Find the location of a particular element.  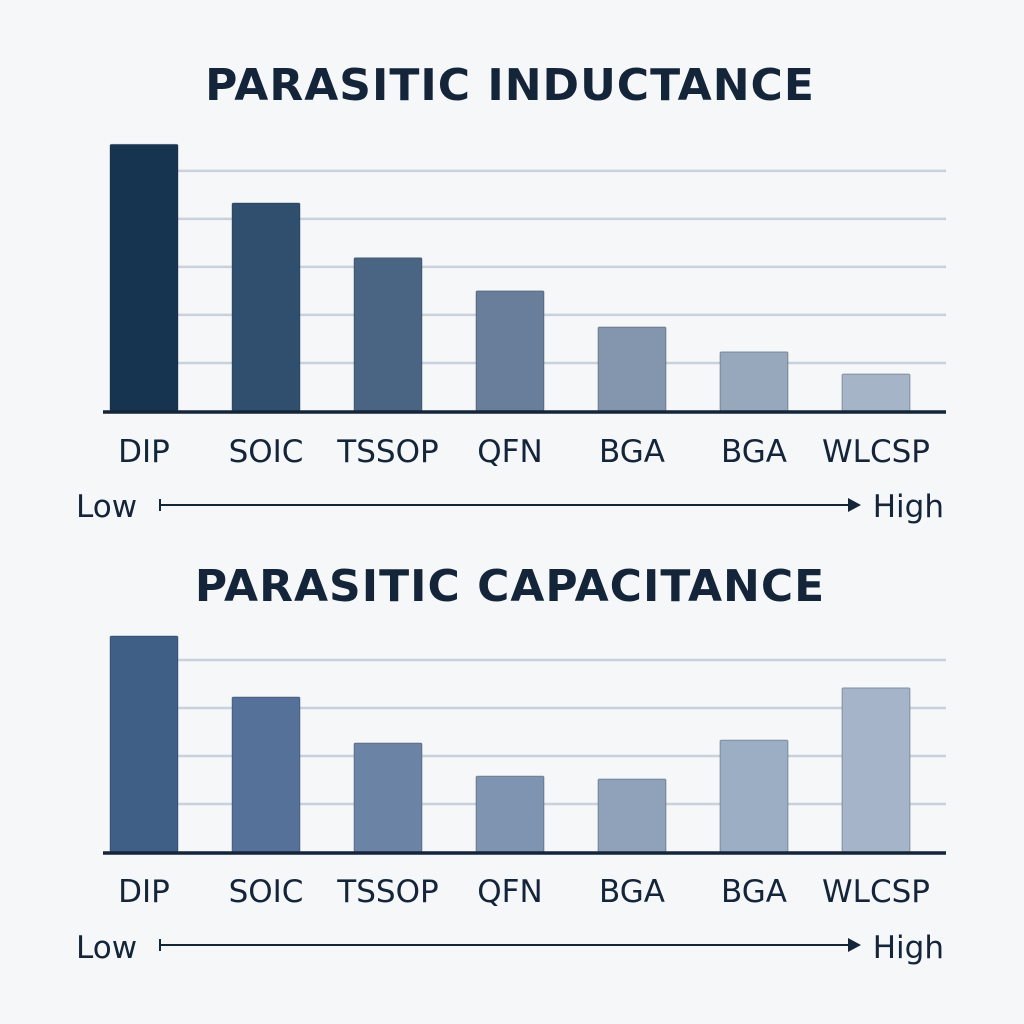

chart-title: PARASITIC CAPACITANCE is located at coordinates (510, 586).